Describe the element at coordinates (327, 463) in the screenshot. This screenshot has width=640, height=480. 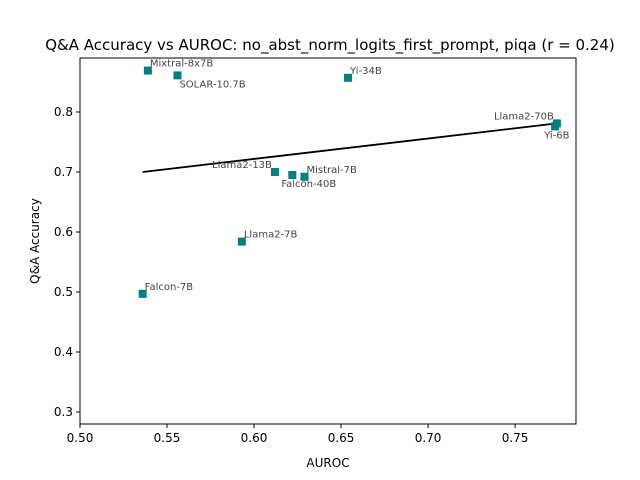
I see `x-axis-label: AUROC` at that location.